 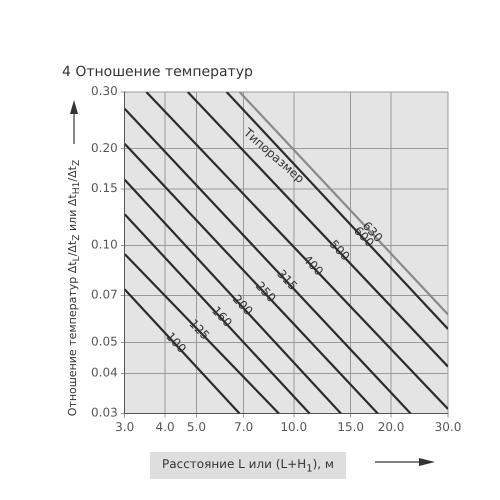 What do you see at coordinates (350, 427) in the screenshot?
I see `x-tick-label: 15.0` at bounding box center [350, 427].